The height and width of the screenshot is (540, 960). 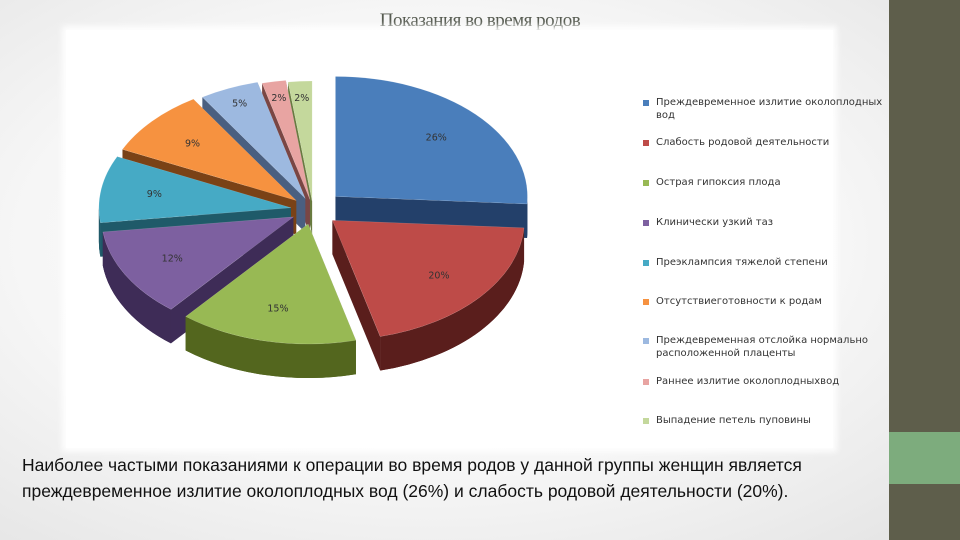 What do you see at coordinates (239, 104) in the screenshot?
I see `pie-data-label: 5%` at bounding box center [239, 104].